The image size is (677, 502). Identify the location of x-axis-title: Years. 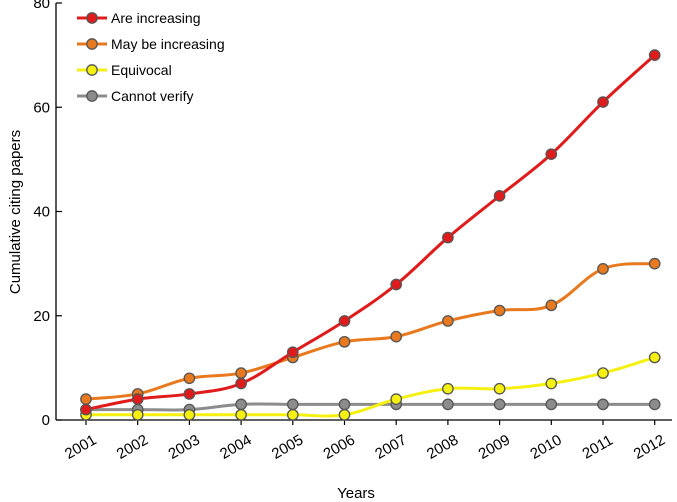
(356, 493).